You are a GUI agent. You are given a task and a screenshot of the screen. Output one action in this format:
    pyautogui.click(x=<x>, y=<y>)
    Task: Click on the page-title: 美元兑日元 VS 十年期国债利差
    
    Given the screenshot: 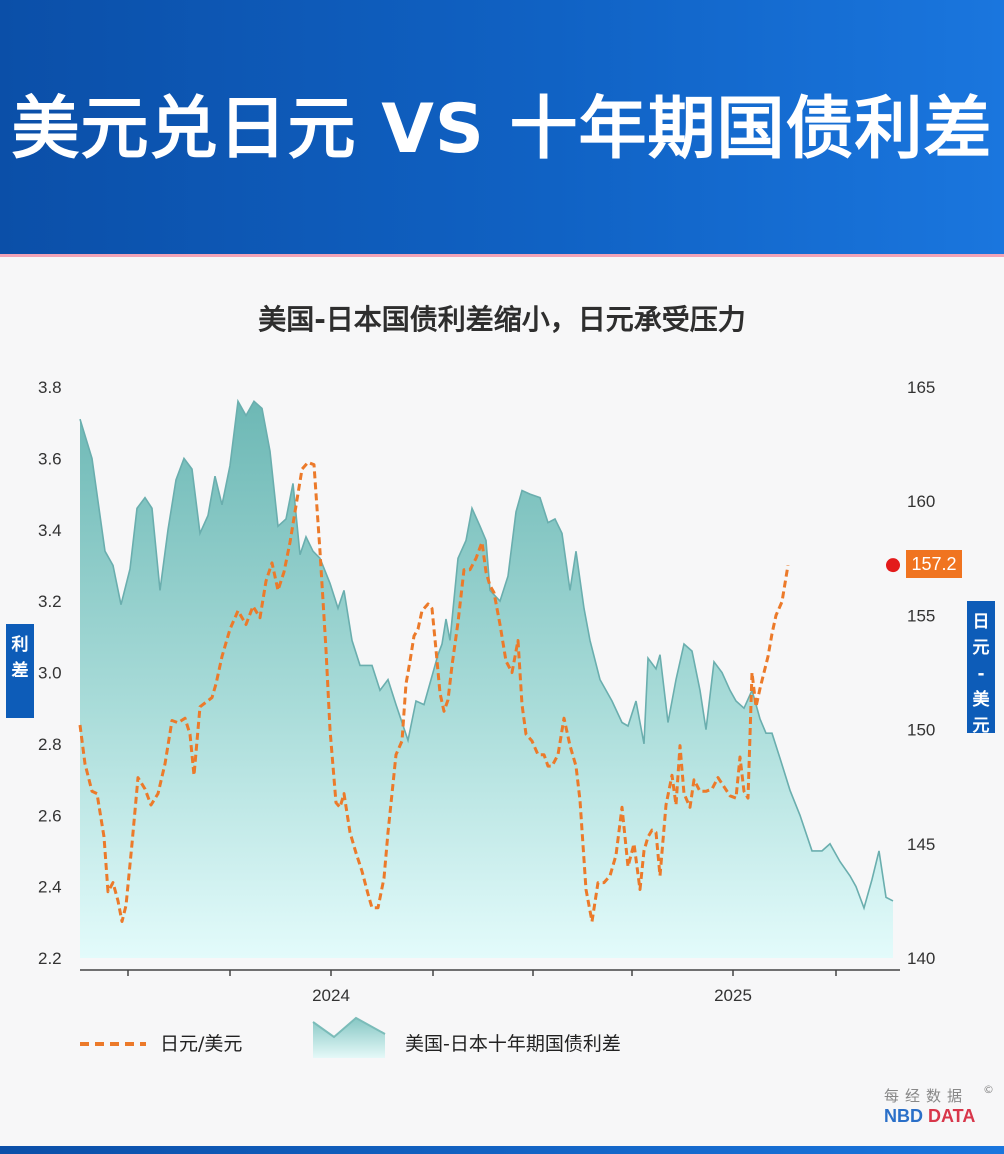 What is the action you would take?
    pyautogui.click(x=502, y=129)
    